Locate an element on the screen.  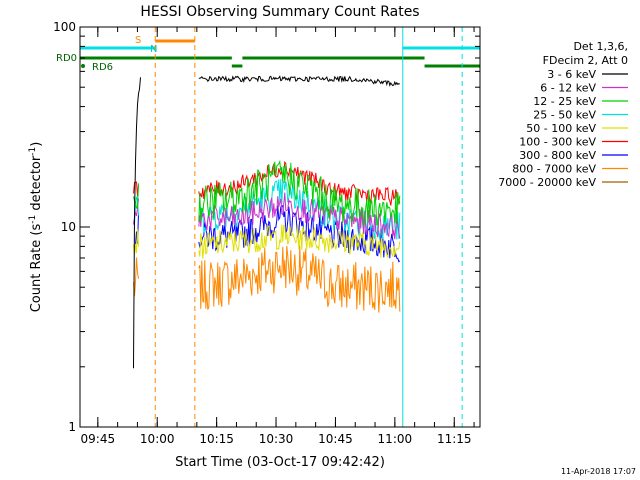
status-marker-rd6 is located at coordinates (83, 66).